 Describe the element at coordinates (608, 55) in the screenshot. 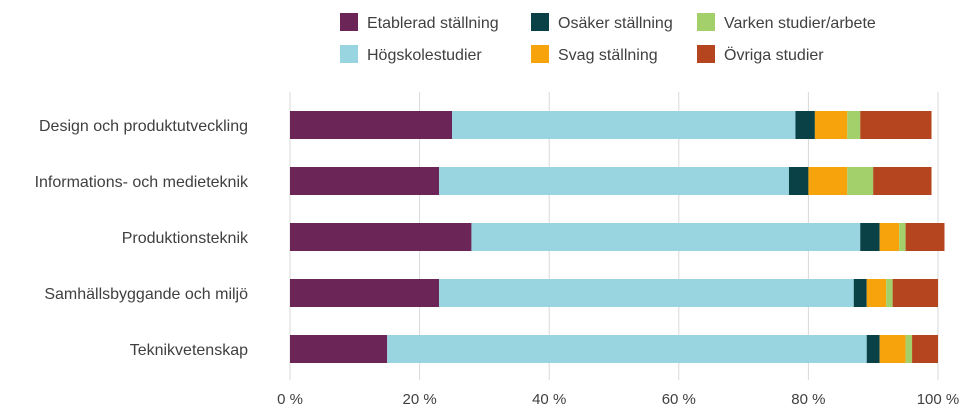

I see `legend-label: Svag ställning` at that location.